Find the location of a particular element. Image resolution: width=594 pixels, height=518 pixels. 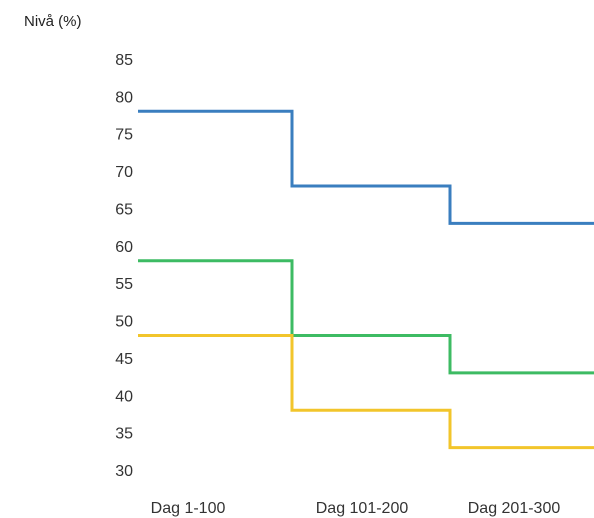

y-tick-label: 40 is located at coordinates (124, 396).